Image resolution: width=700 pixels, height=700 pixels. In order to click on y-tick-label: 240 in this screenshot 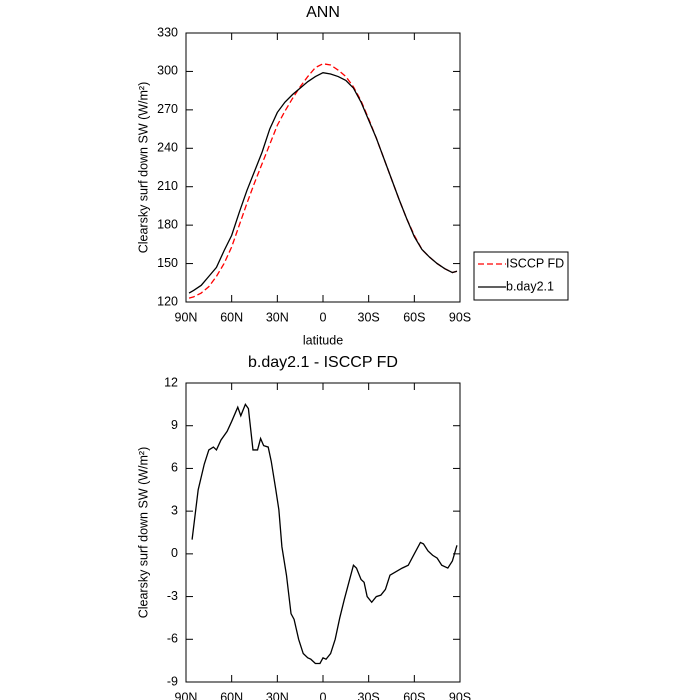, I will do `click(167, 148)`.